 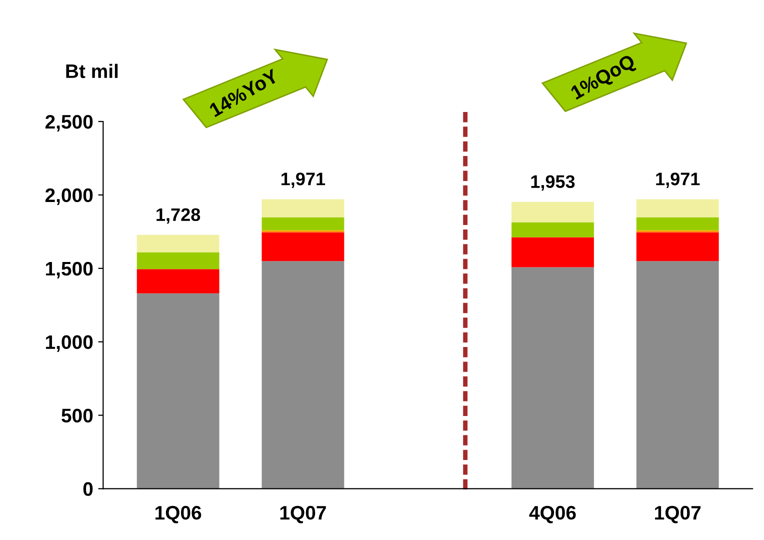 I want to click on y-tick-label: 1,000, so click(x=69, y=343).